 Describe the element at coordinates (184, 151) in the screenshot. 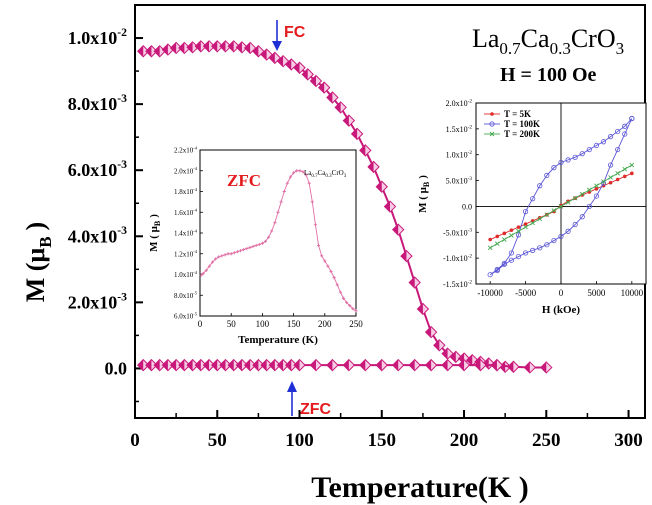

I see `zfc-ytick-label-8-base: 2.2x10` at that location.